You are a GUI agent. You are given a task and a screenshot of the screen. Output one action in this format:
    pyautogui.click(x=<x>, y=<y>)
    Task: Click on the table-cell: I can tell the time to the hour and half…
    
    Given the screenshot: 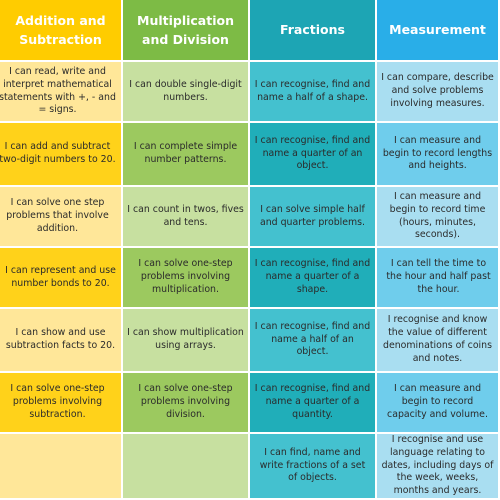 What is the action you would take?
    pyautogui.click(x=438, y=278)
    